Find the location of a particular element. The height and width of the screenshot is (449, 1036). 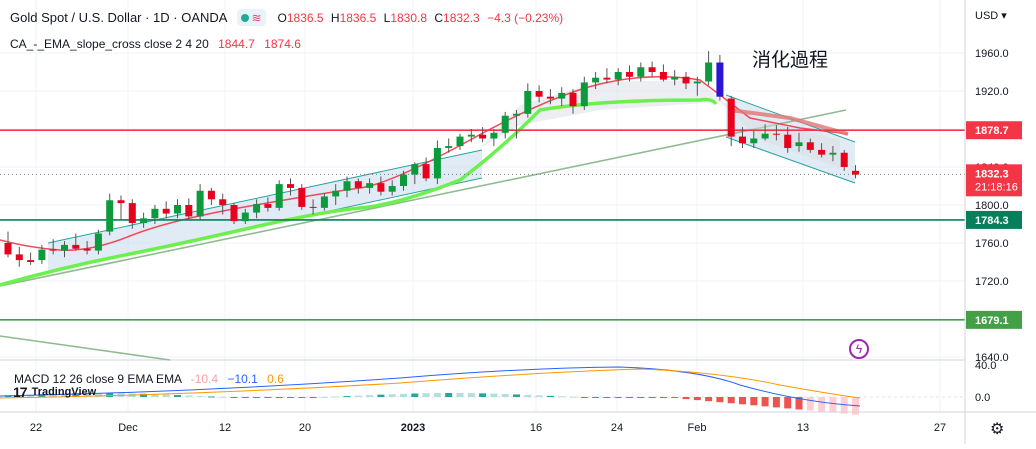

time-tick-label: 22 is located at coordinates (36, 428).